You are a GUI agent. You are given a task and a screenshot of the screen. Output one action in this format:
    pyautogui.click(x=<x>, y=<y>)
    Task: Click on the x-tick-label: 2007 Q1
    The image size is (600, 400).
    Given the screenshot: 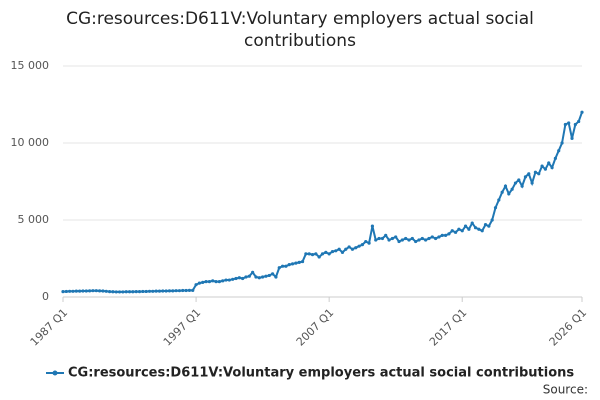 What is the action you would take?
    pyautogui.click(x=315, y=327)
    